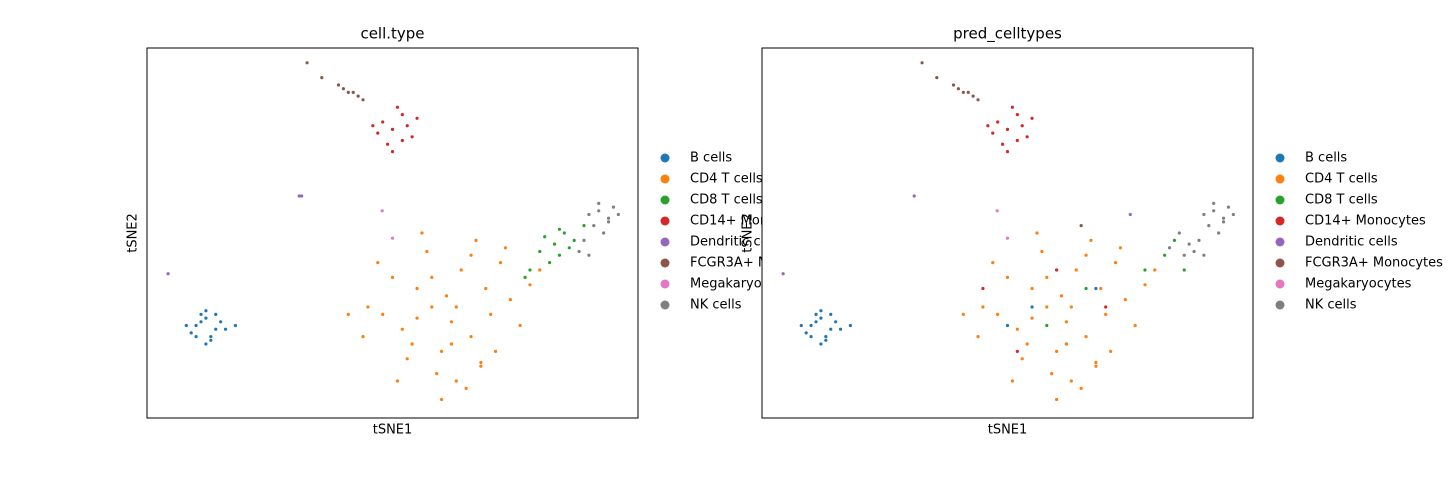 The width and height of the screenshot is (1455, 480). I want to click on legend-label: CD4 T cells, so click(726, 179).